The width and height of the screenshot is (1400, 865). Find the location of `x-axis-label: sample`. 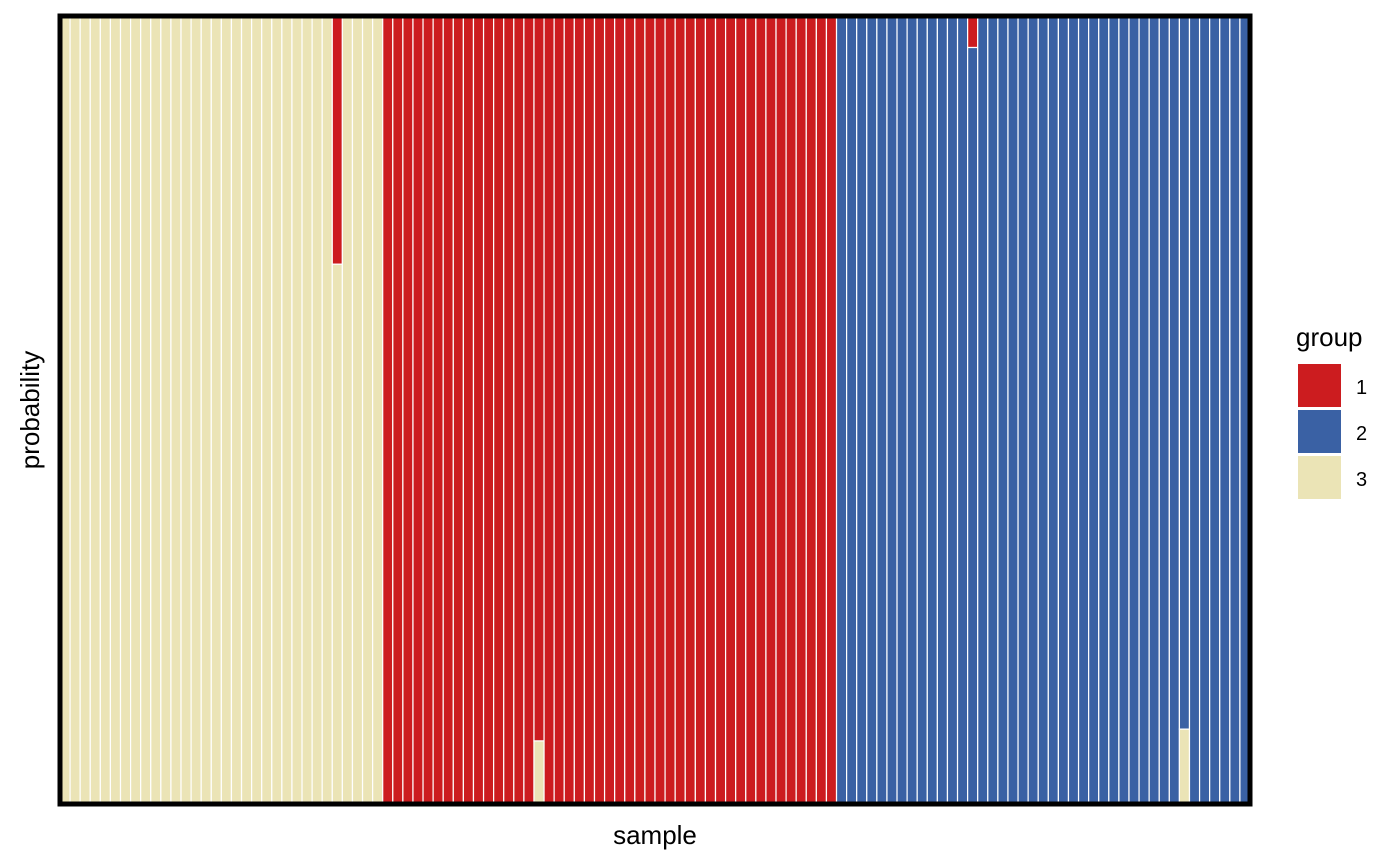

x-axis-label: sample is located at coordinates (655, 835).